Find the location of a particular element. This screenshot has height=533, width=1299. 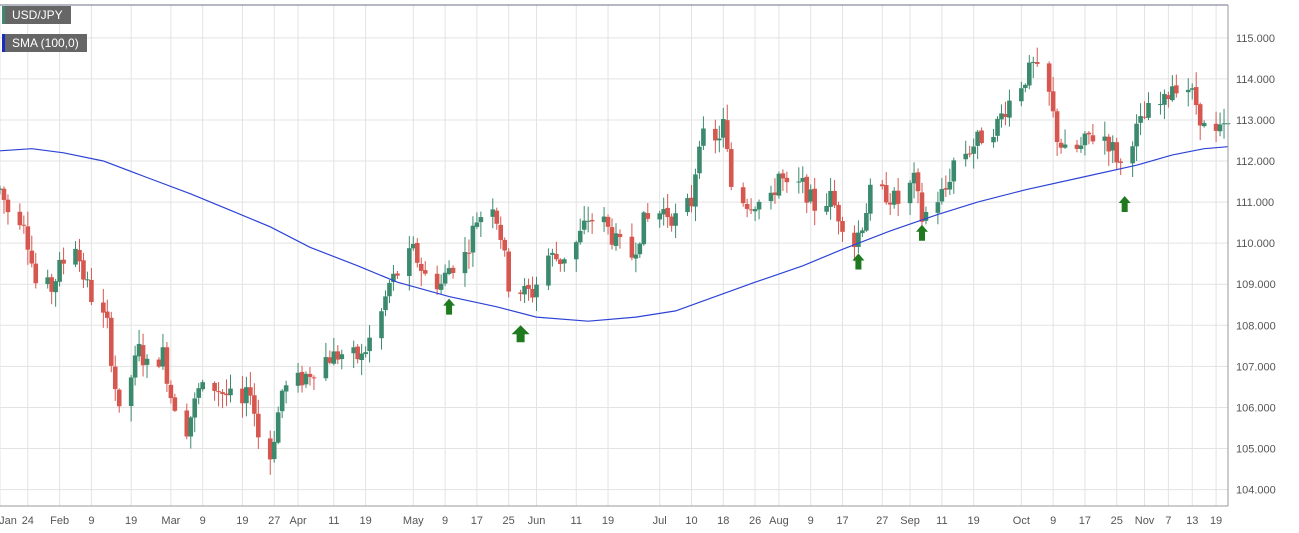

x-tick-label: Apr is located at coordinates (297, 521).